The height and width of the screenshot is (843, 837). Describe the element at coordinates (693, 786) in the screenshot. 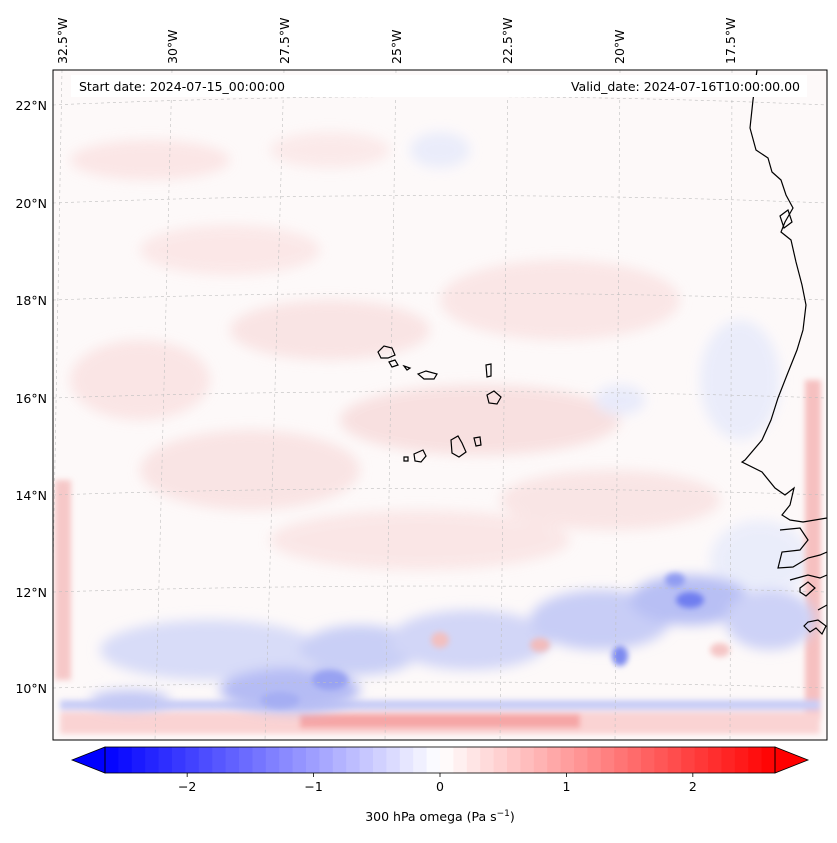

I see `colorbar-tick-label: 2` at that location.